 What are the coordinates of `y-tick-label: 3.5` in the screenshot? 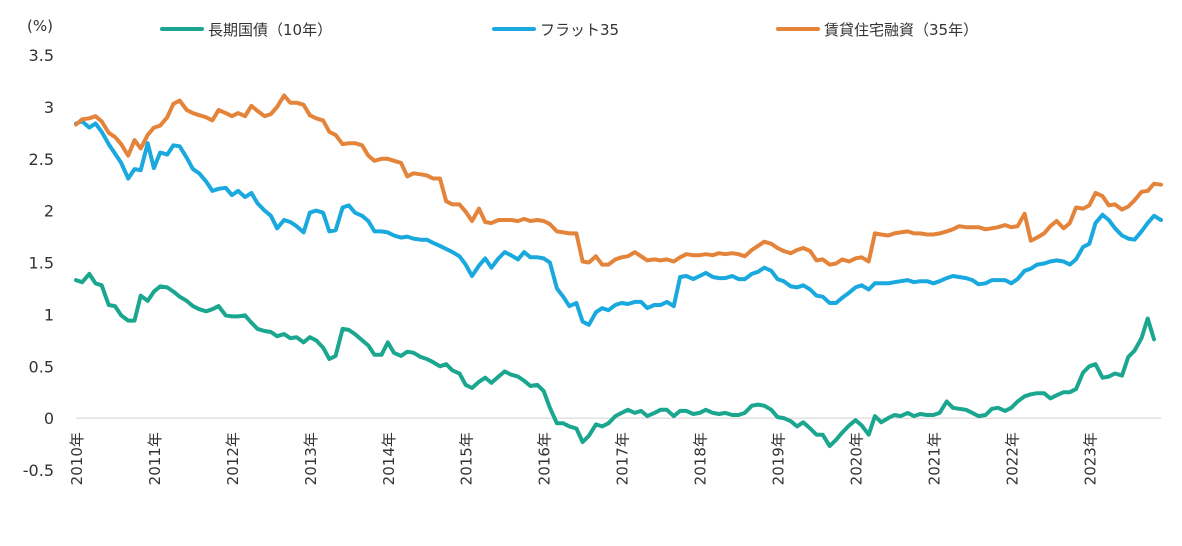 It's located at (41, 55).